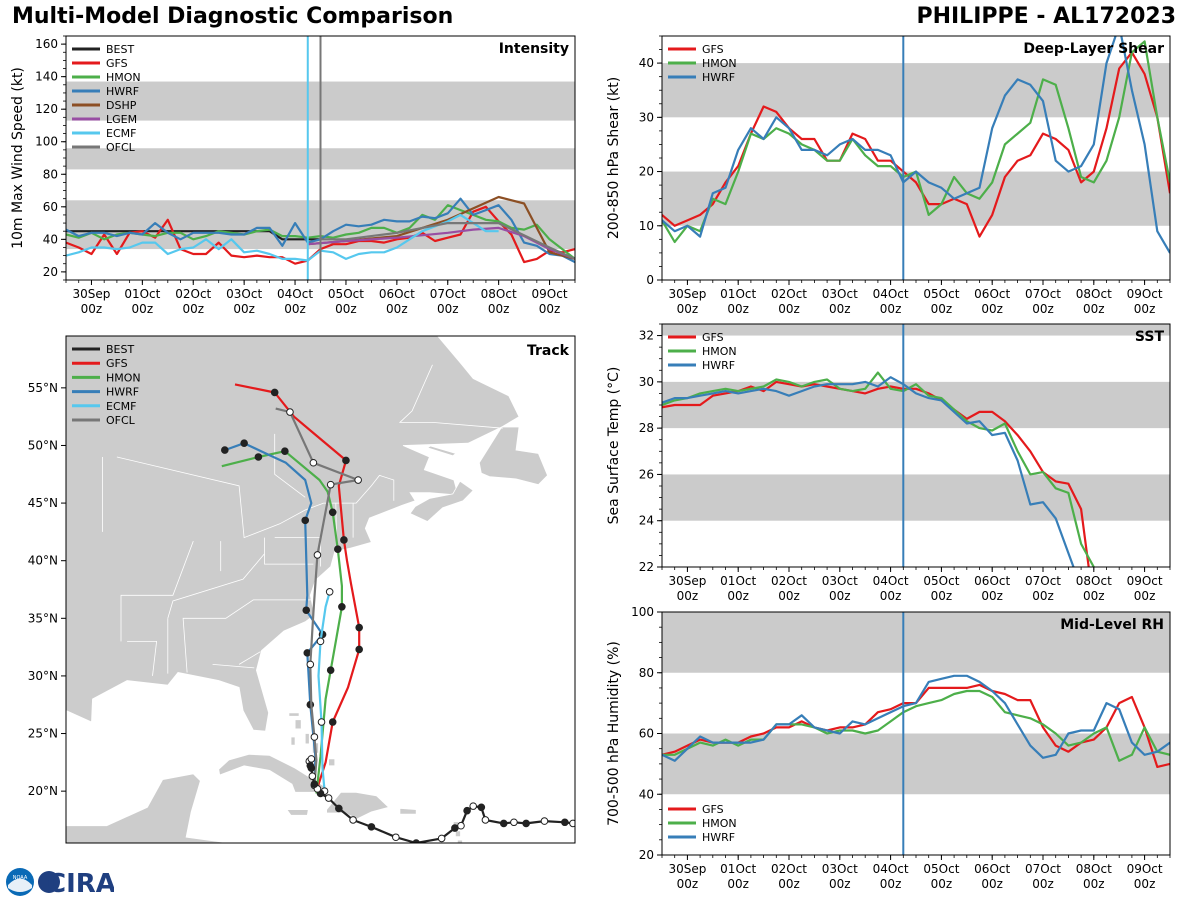  I want to click on x-tick-day: 30Sep, so click(92, 294).